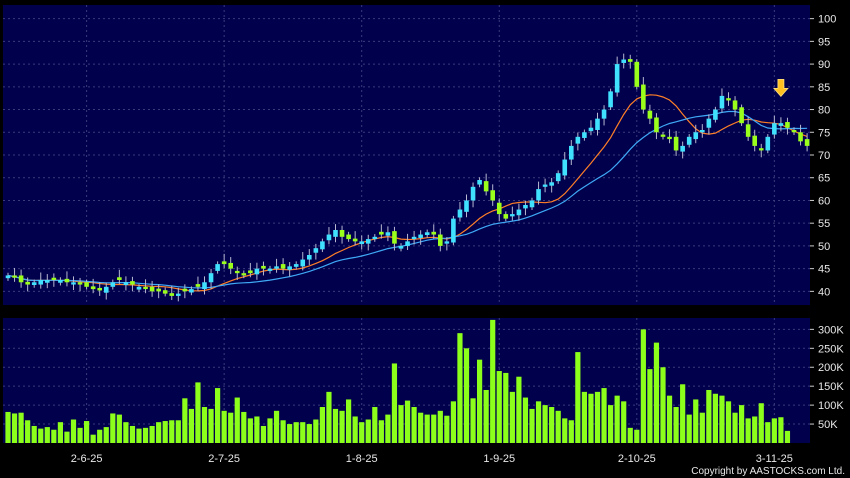 This screenshot has height=478, width=850. Describe the element at coordinates (224, 459) in the screenshot. I see `x-tick-label: 2-7-25` at that location.